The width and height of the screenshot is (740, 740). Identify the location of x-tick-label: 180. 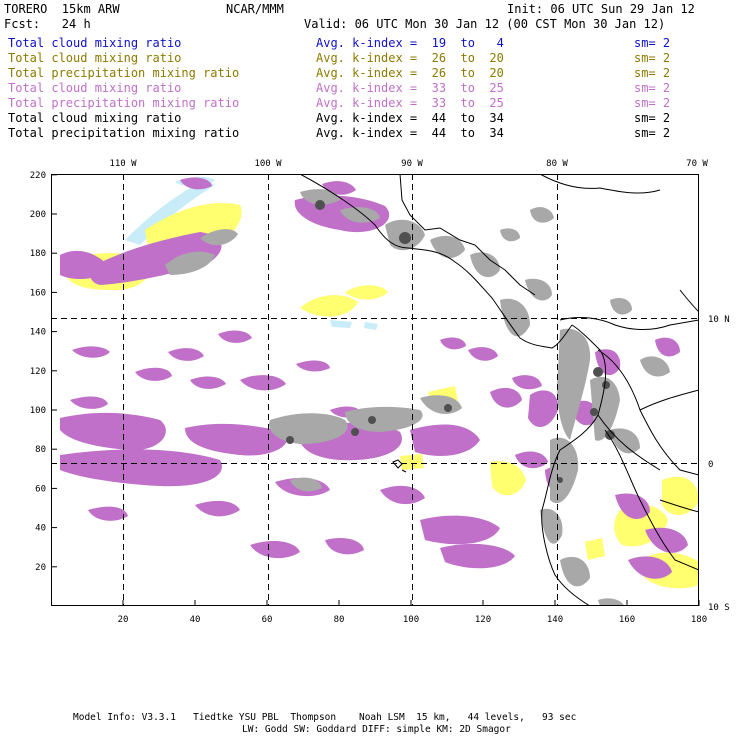
(699, 620).